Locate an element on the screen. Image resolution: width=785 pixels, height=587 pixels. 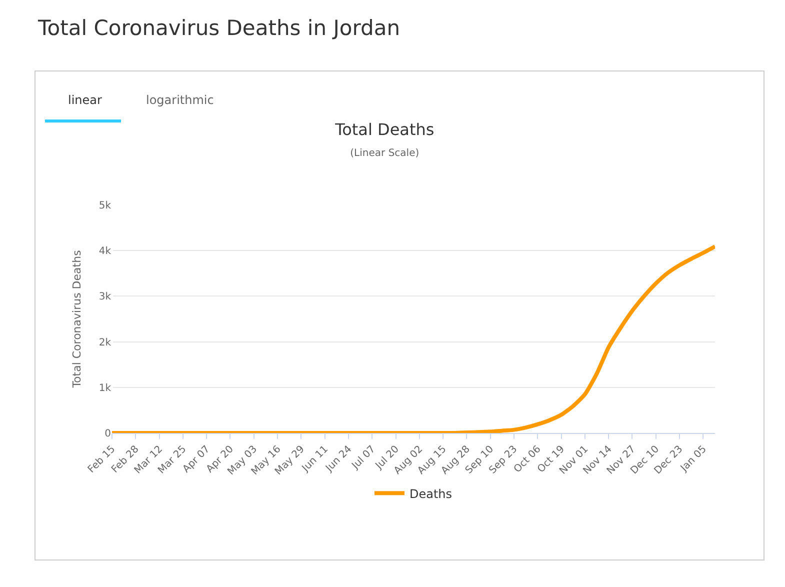
y-tick-label: 5k is located at coordinates (105, 206).